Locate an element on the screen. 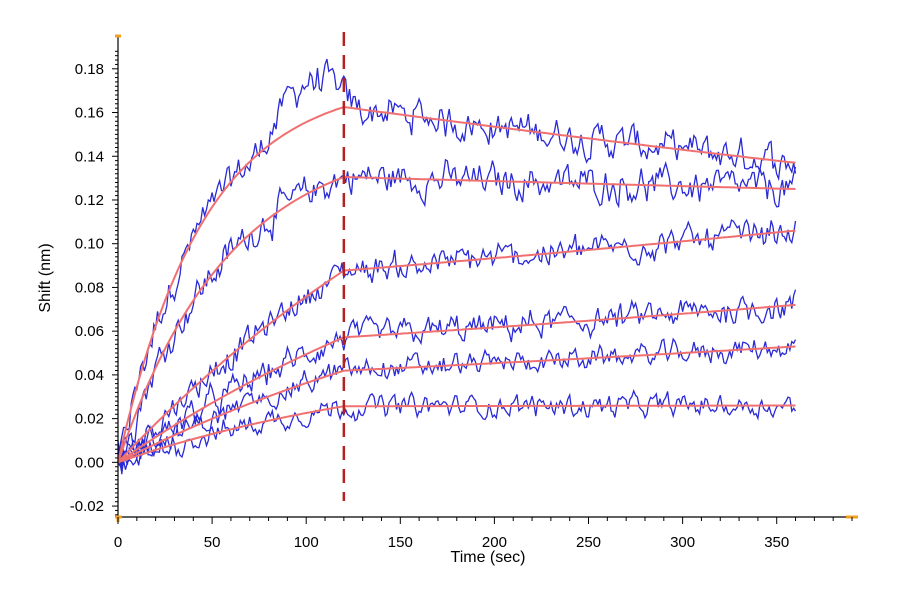 This screenshot has width=900, height=600. y-tick-label: 0.00 is located at coordinates (89, 462).